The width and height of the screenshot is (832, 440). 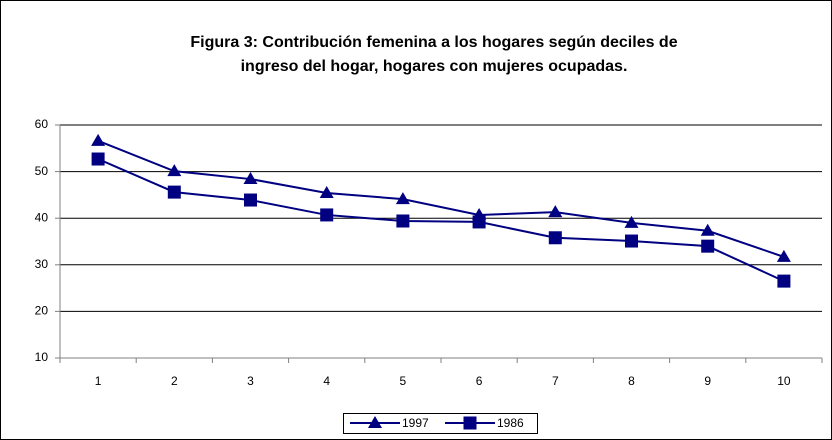 I want to click on x-tick-label: 2, so click(x=174, y=381).